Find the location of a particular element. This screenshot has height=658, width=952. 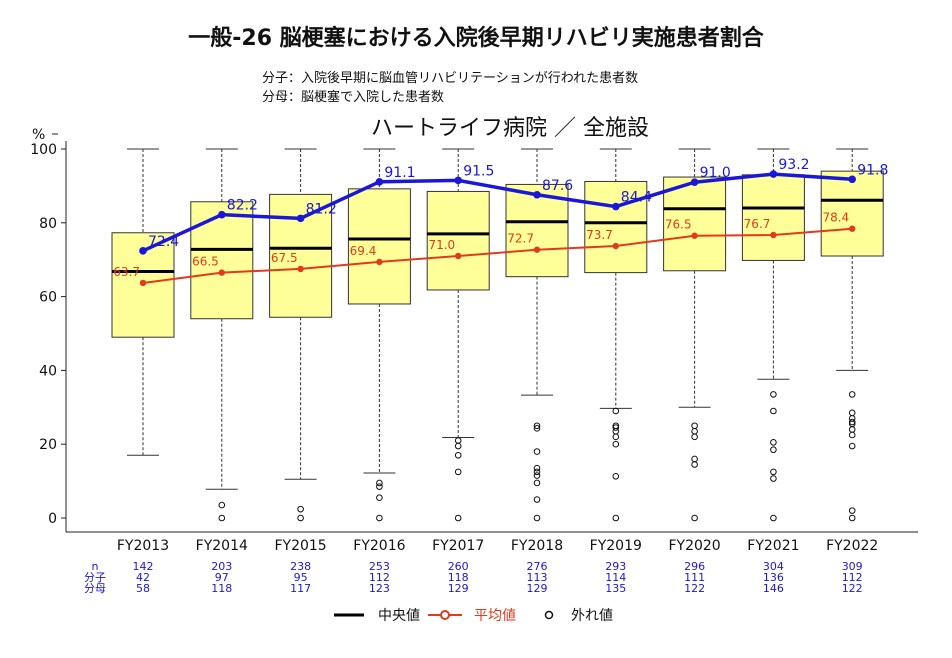

y-tick-label: 20 is located at coordinates (48, 445).